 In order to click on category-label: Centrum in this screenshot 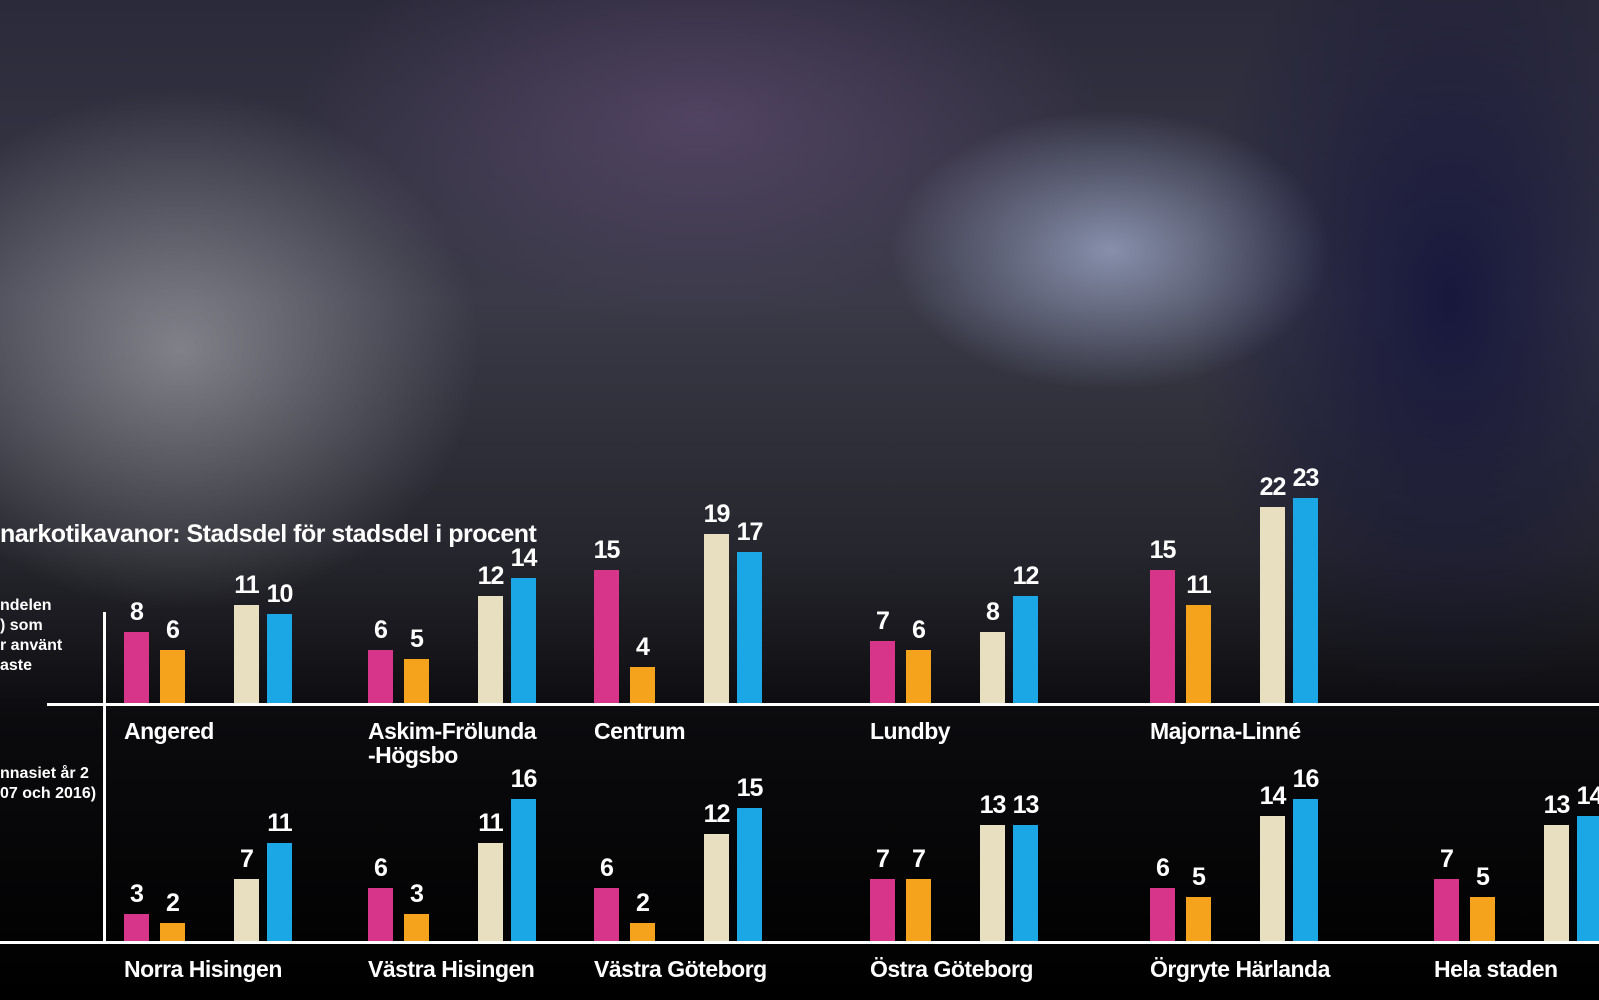, I will do `click(640, 731)`.